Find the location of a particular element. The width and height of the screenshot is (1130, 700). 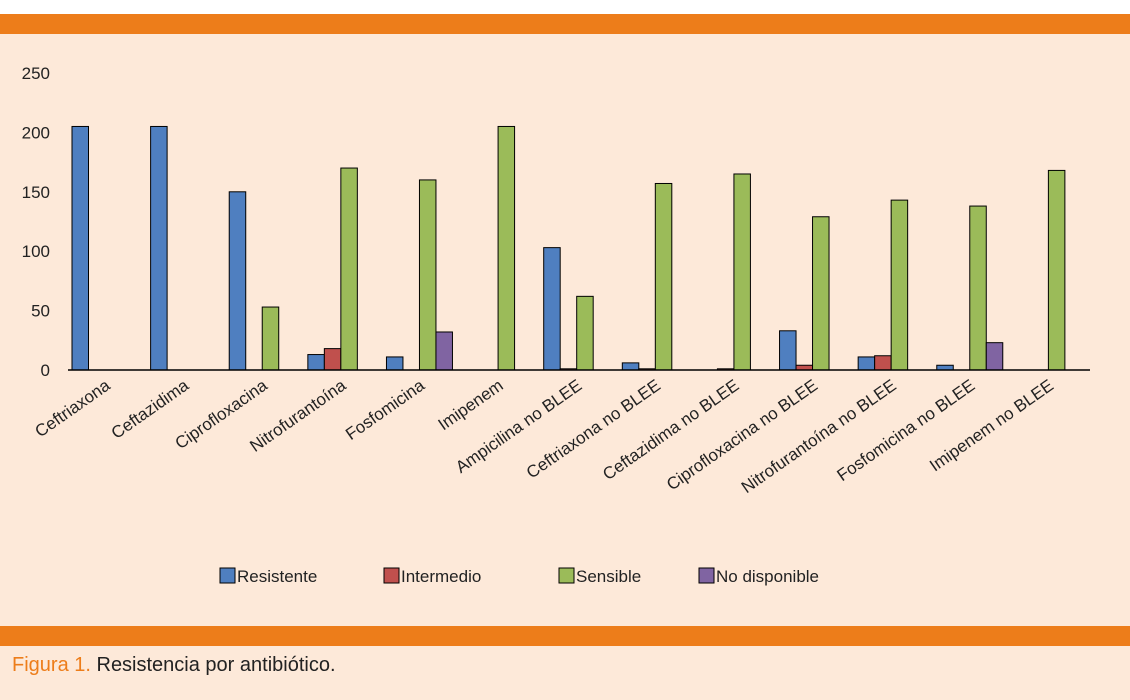

y-tick-label: 150 is located at coordinates (36, 192).